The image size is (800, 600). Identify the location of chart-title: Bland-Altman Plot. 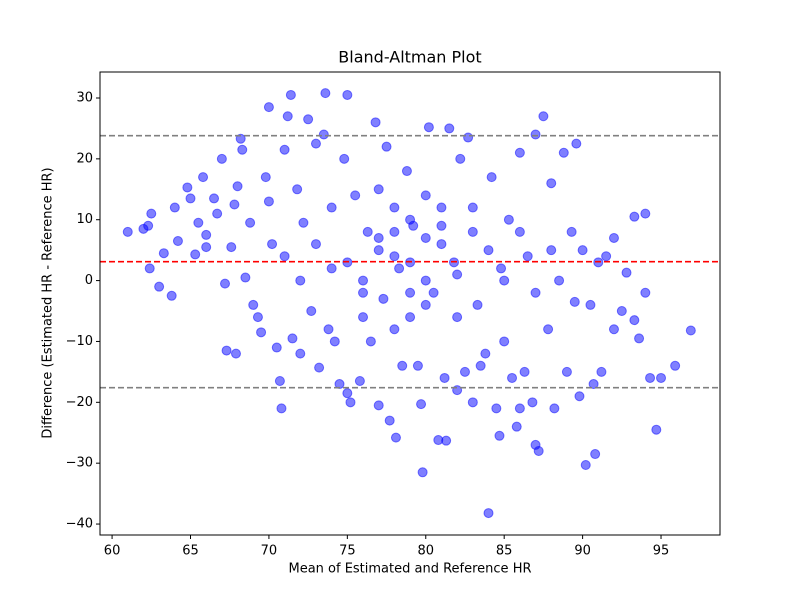
(409, 57).